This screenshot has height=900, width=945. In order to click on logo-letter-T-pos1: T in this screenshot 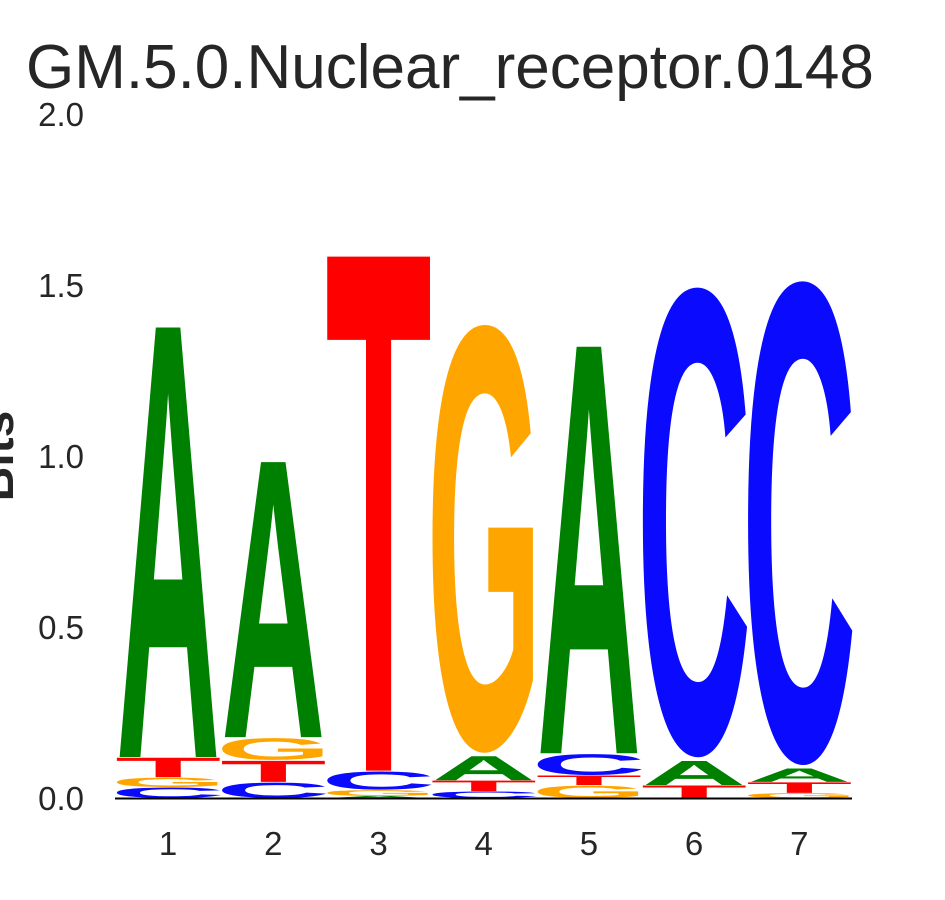, I will do `click(168, 767)`.